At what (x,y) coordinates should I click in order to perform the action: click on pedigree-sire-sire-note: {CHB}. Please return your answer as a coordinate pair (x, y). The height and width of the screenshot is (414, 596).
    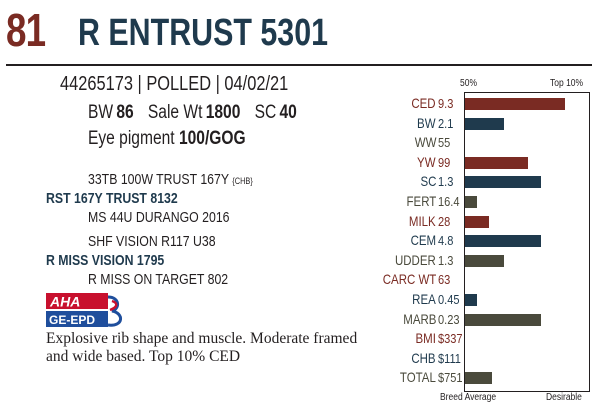
    Looking at the image, I should click on (242, 181).